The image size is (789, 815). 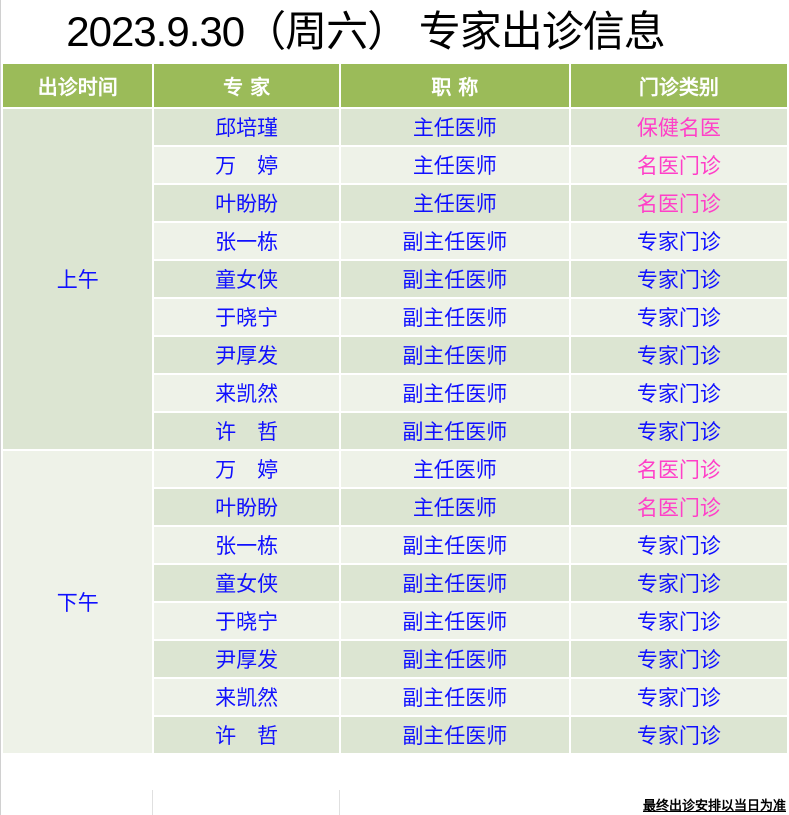 What do you see at coordinates (714, 806) in the screenshot?
I see `footer-note: 最终出诊安排以当日为准` at bounding box center [714, 806].